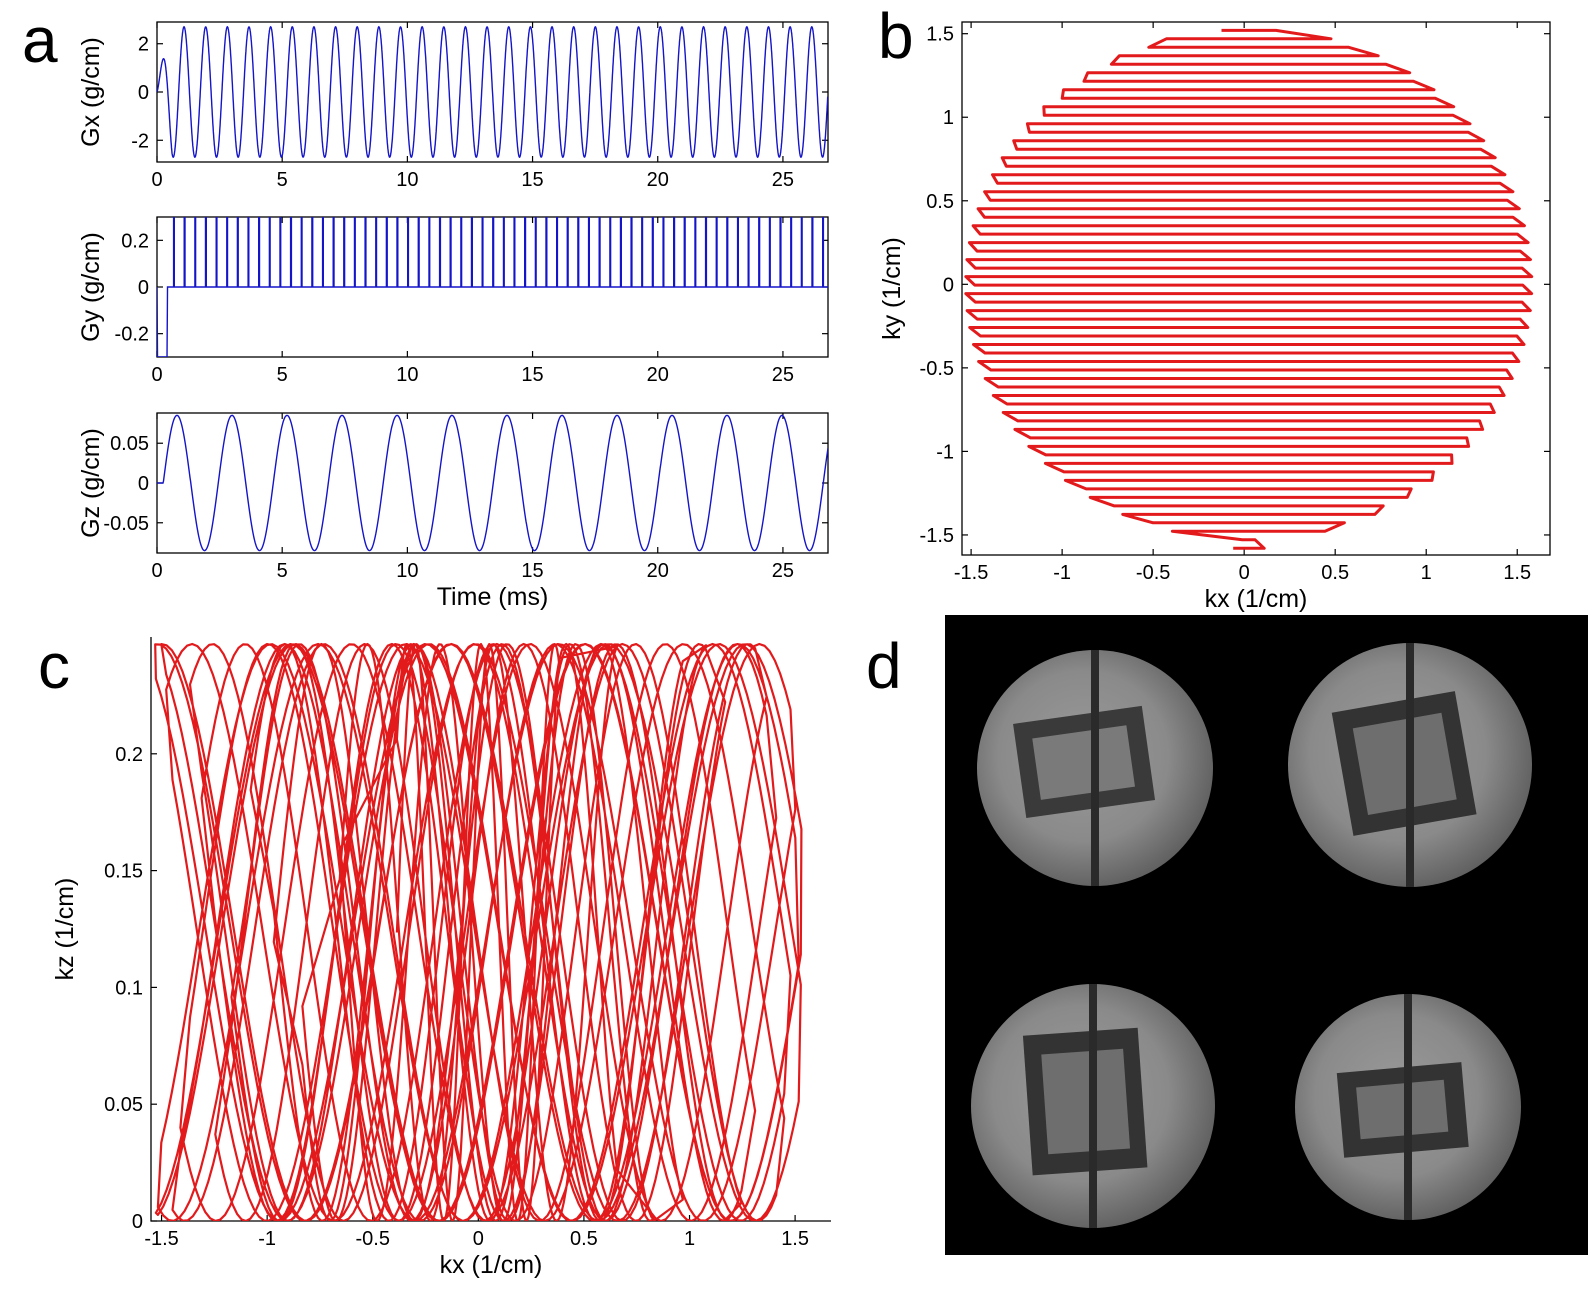 This screenshot has width=1594, height=1295. What do you see at coordinates (143, 93) in the screenshot?
I see `a-gx-ytick-label: 0` at bounding box center [143, 93].